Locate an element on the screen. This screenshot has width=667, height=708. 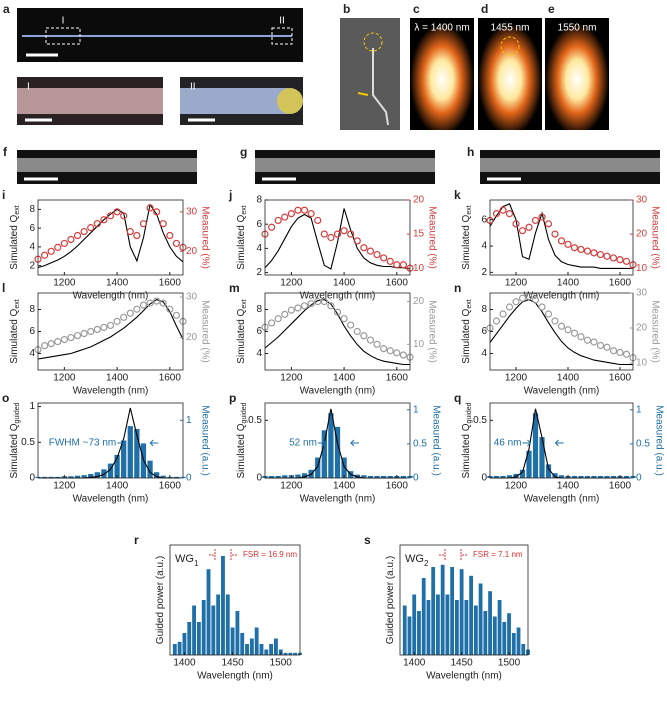
y-tick-label: 6 is located at coordinates (259, 224).